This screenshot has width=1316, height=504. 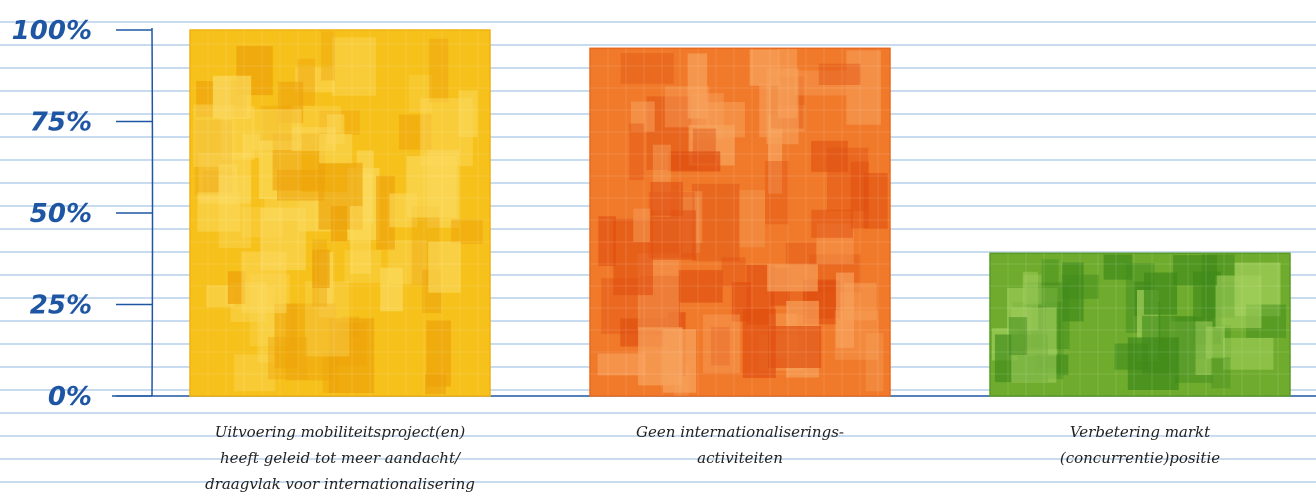 What do you see at coordinates (61, 306) in the screenshot?
I see `y-tick-label: 25%` at bounding box center [61, 306].